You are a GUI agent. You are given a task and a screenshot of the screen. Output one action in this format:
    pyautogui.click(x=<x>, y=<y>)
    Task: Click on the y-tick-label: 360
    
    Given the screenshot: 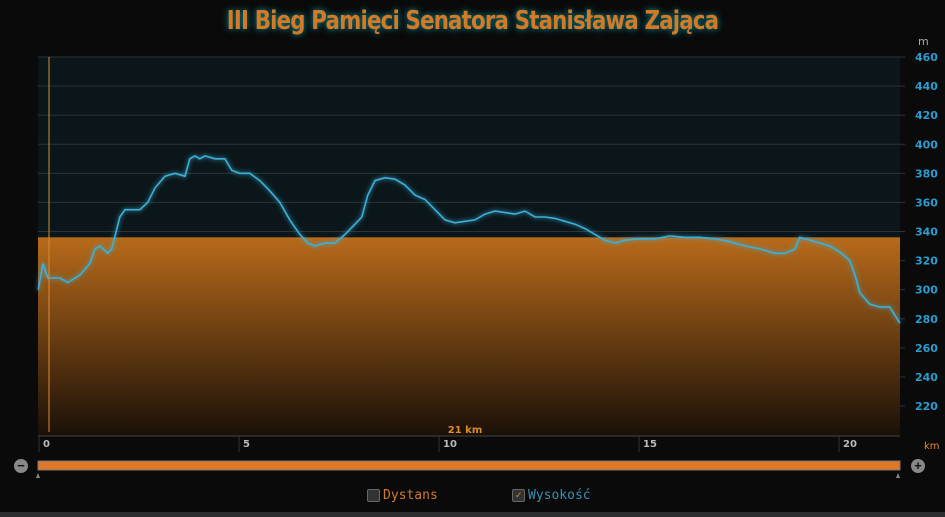 What is the action you would take?
    pyautogui.click(x=926, y=202)
    